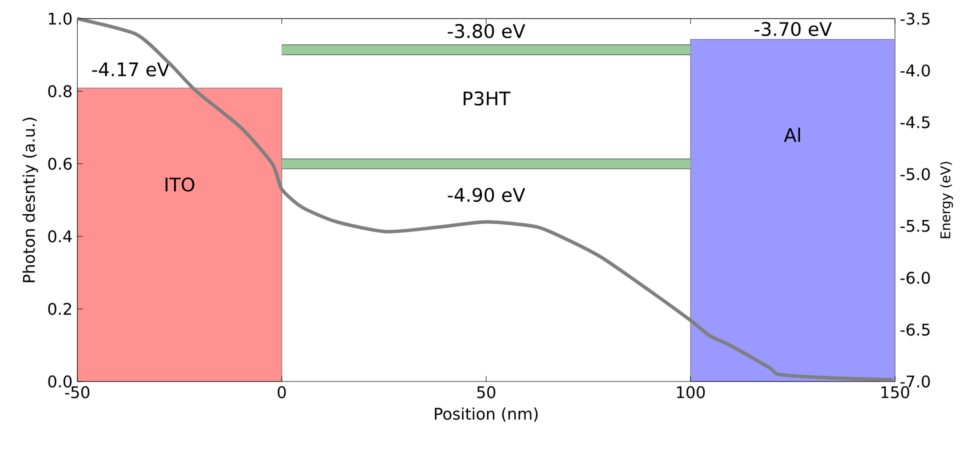  What do you see at coordinates (282, 392) in the screenshot?
I see `x-tick-label: 0` at bounding box center [282, 392].